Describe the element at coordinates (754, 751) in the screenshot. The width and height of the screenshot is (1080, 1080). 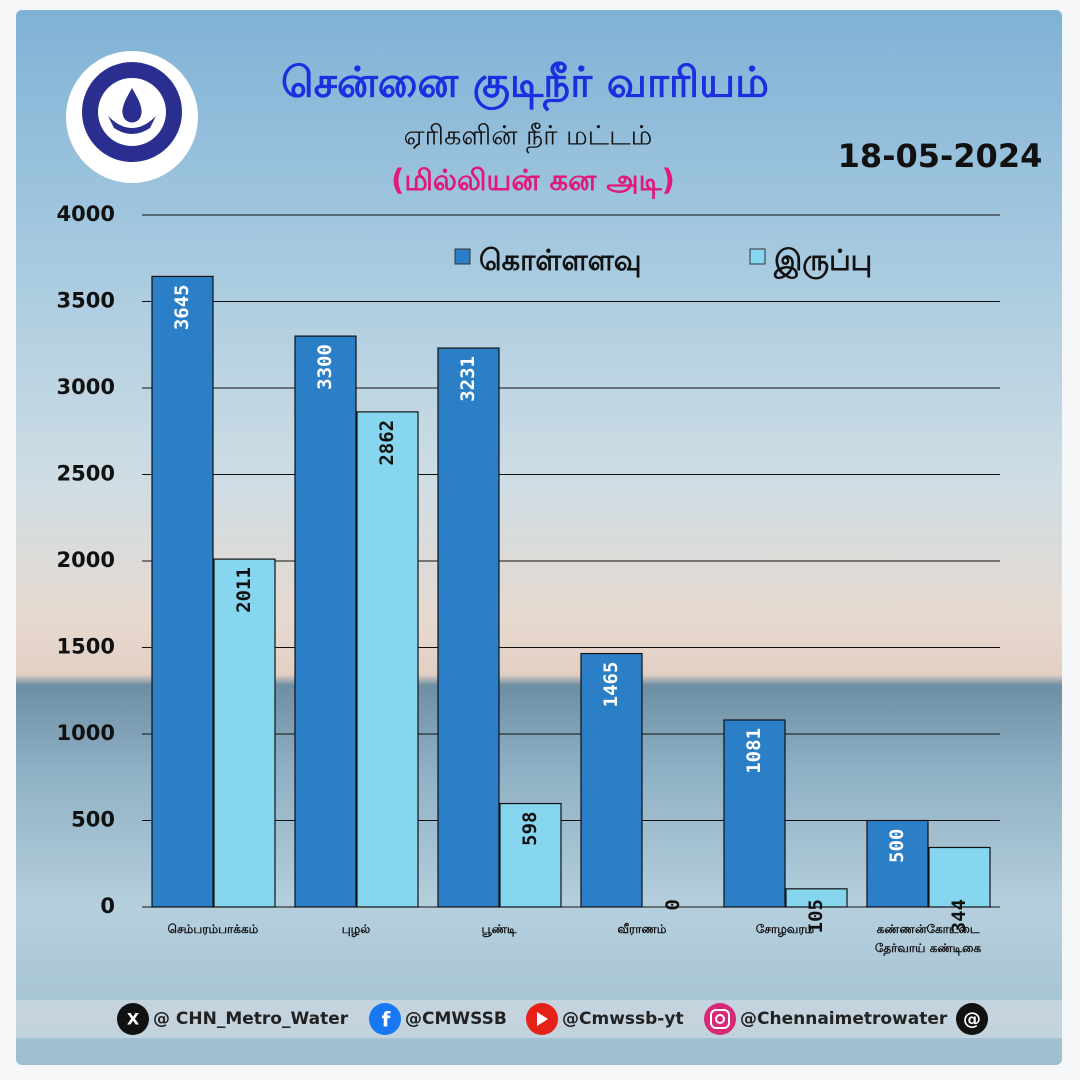
I see `value-label: 1081` at that location.